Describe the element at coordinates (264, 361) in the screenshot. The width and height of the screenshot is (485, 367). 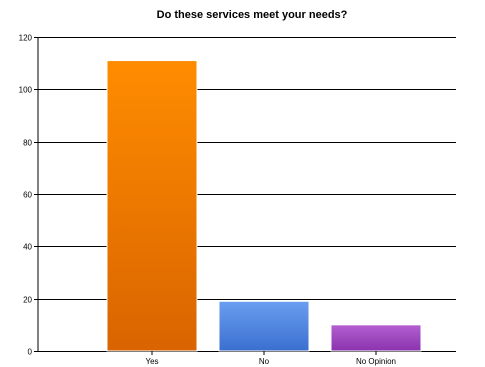
I see `x-category-label-no: No` at that location.